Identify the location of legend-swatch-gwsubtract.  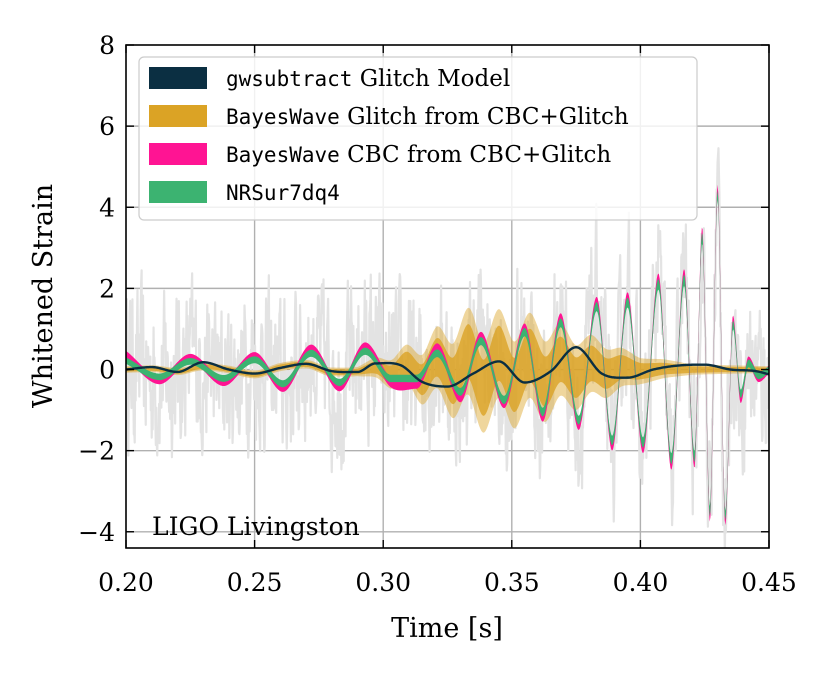
(178, 78).